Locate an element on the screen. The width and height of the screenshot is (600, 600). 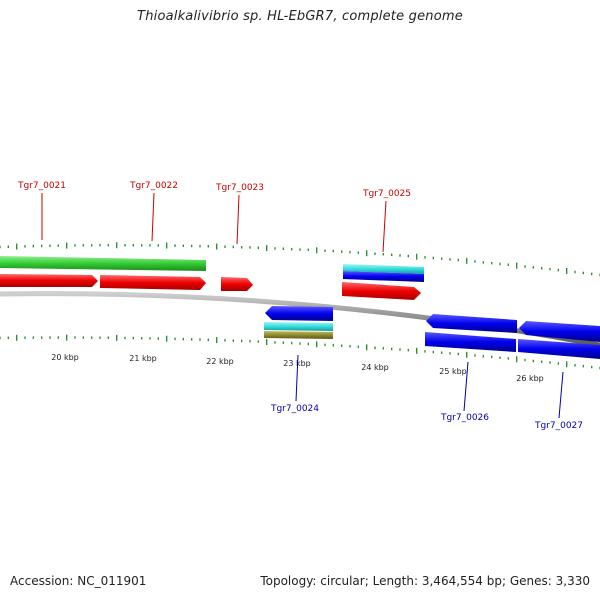
accession-value: NC_011901 is located at coordinates (112, 581).